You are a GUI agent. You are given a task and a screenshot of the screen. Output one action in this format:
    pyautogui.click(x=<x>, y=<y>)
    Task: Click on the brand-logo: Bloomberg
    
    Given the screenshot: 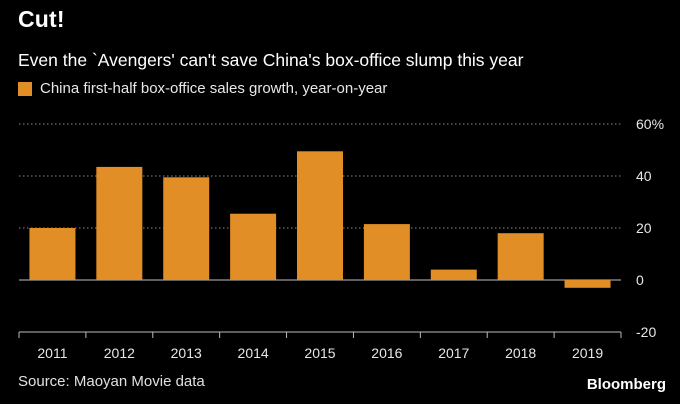 What is the action you would take?
    pyautogui.click(x=626, y=384)
    